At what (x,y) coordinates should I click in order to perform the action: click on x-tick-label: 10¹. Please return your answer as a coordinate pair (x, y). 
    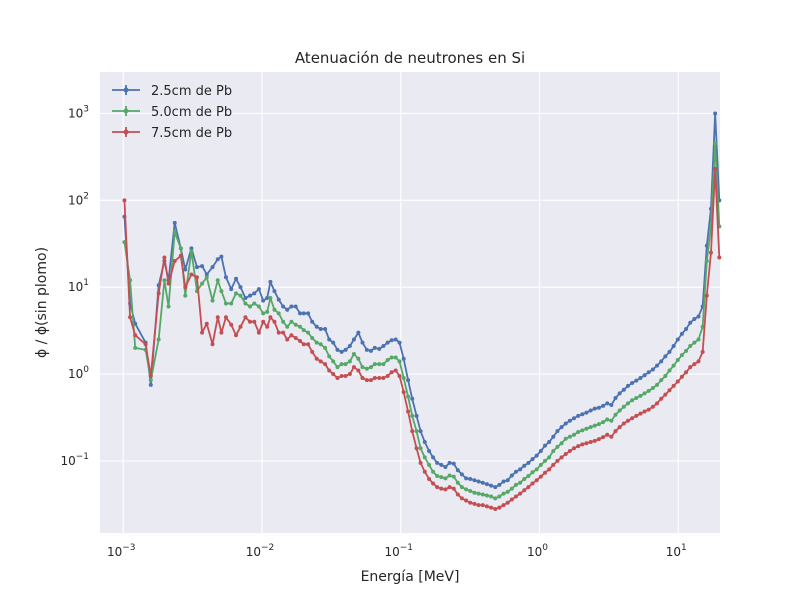
    Looking at the image, I should click on (676, 551).